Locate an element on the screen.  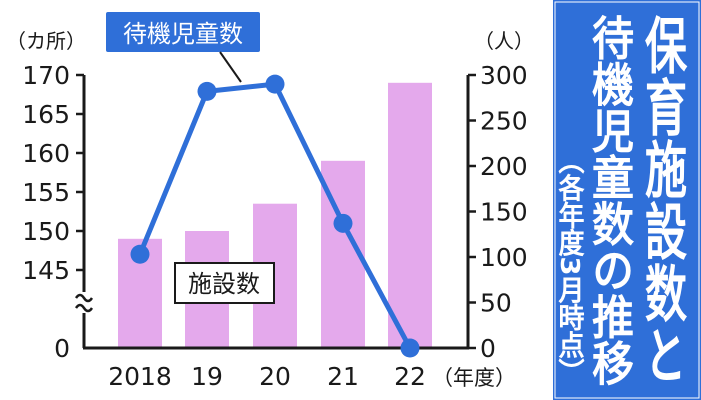
left-tick-label: 145 is located at coordinates (46, 270).